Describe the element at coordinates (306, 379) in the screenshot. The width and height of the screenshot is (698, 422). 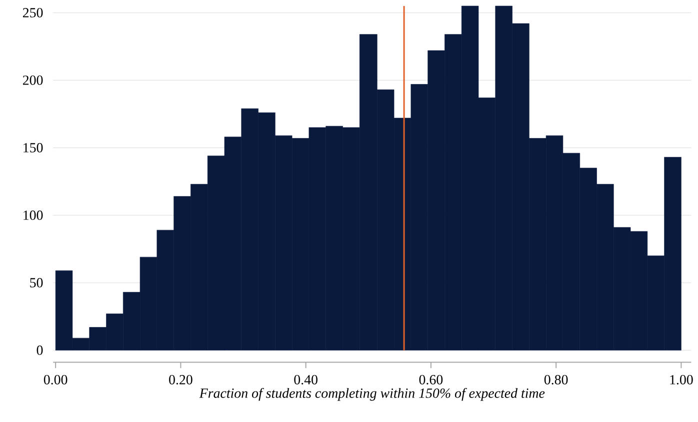
I see `x-tick-label: 0.40` at that location.